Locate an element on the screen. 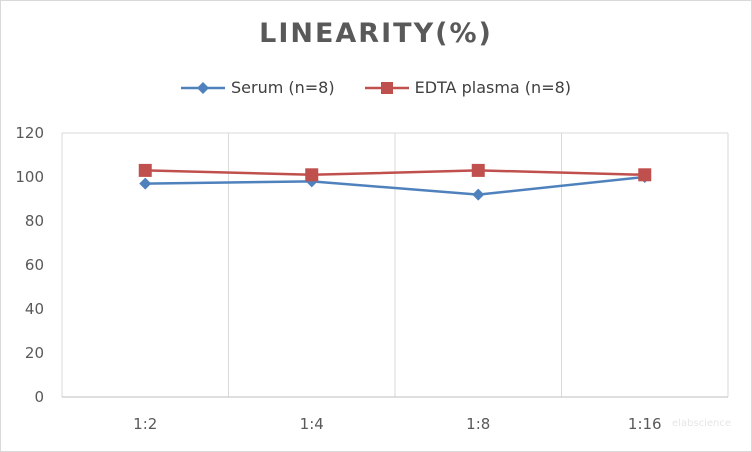 The width and height of the screenshot is (752, 452). legend: Serum (n=8) EDTA plasma (n=8) is located at coordinates (376, 87).